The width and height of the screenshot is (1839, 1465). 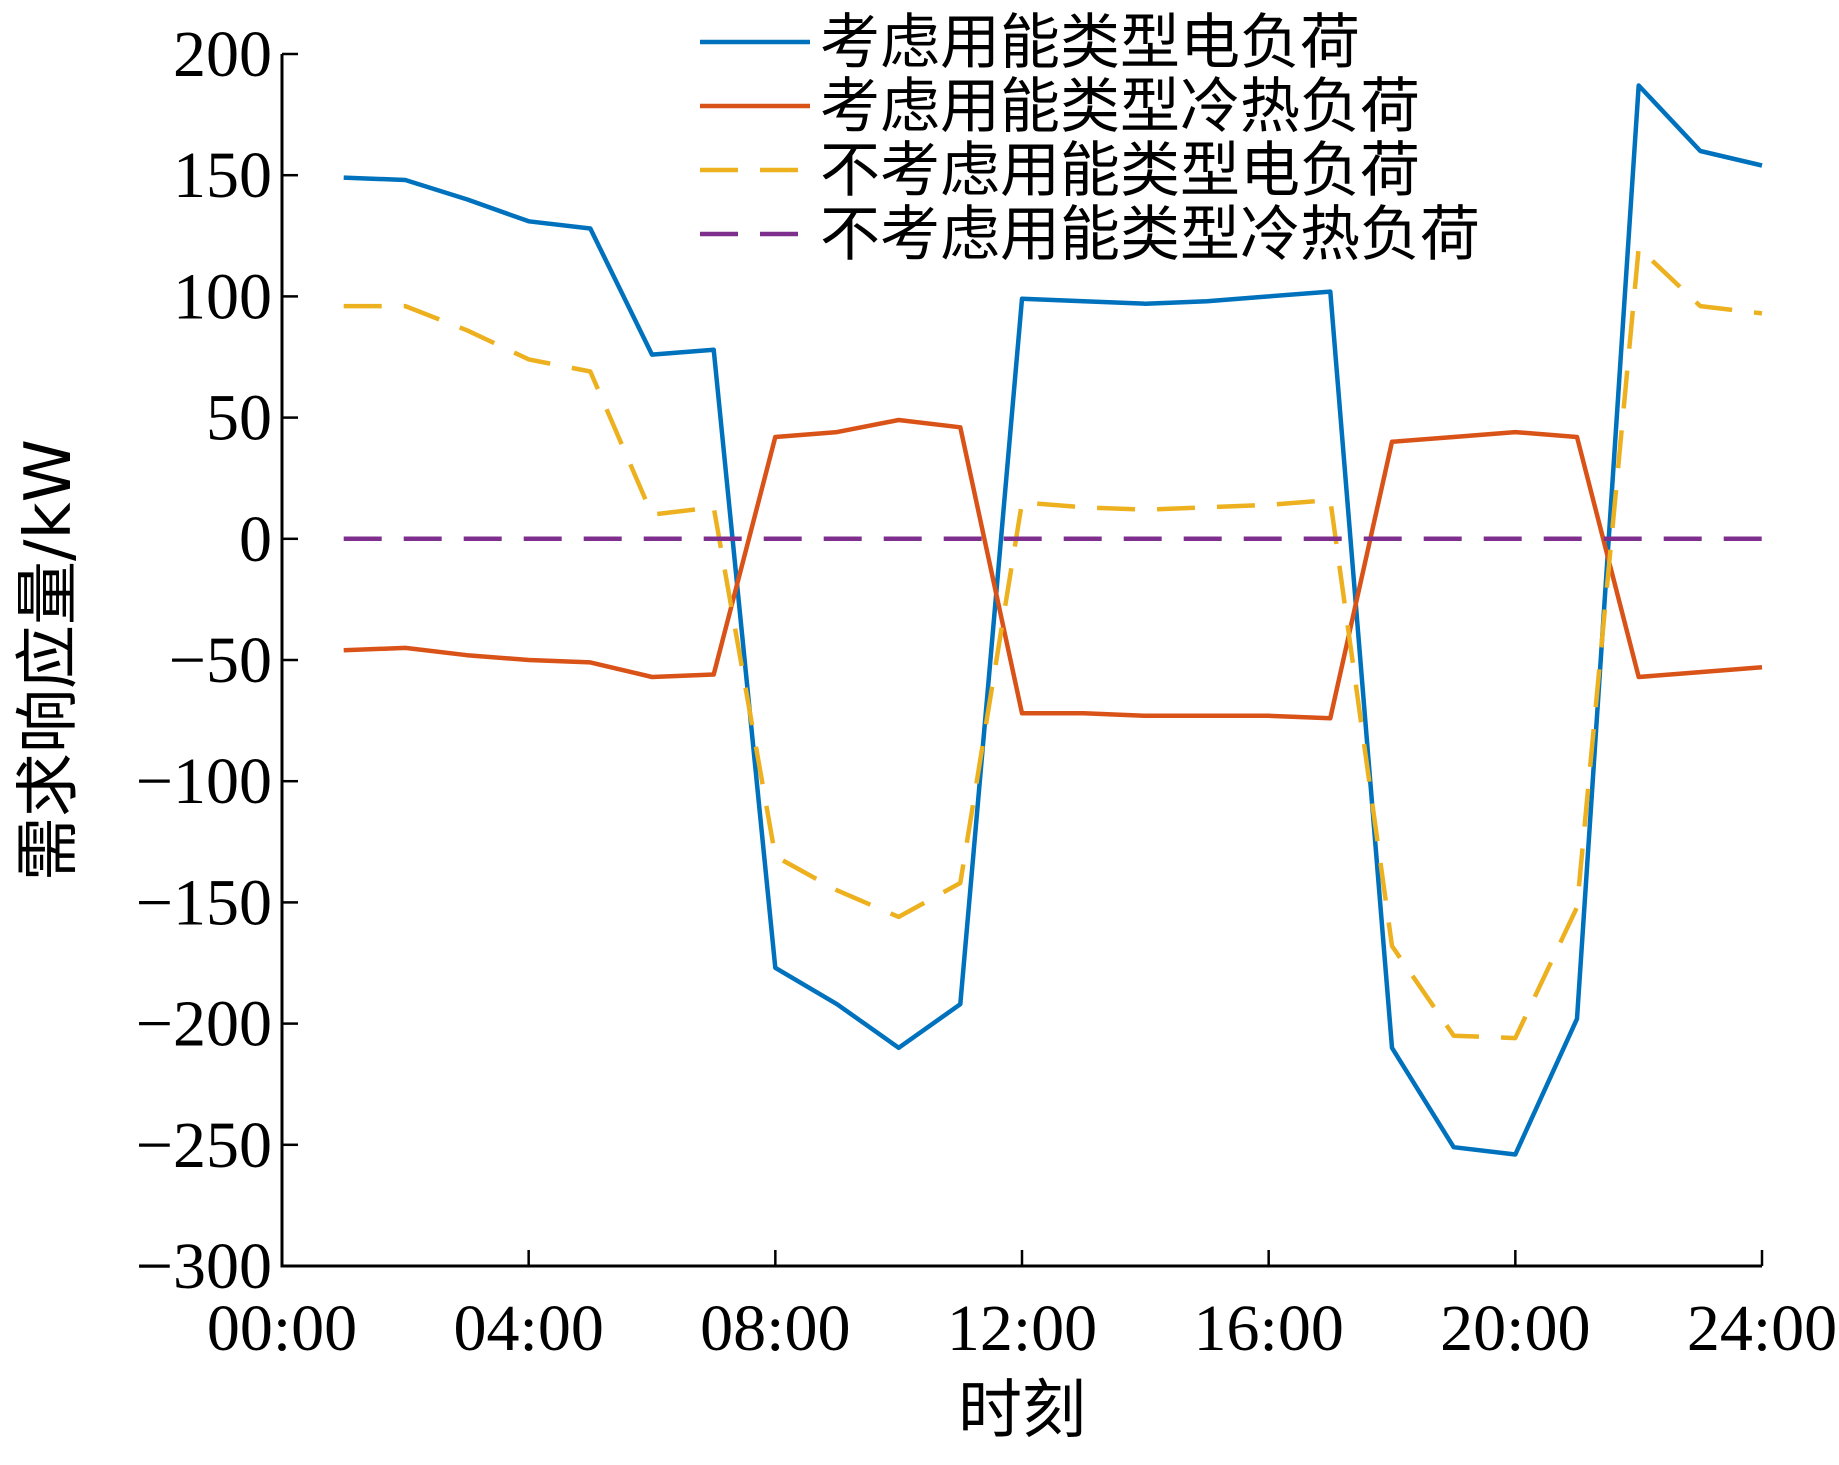 I want to click on legend-label-2: 考虑用能类型冷热负荷, so click(x=1120, y=107).